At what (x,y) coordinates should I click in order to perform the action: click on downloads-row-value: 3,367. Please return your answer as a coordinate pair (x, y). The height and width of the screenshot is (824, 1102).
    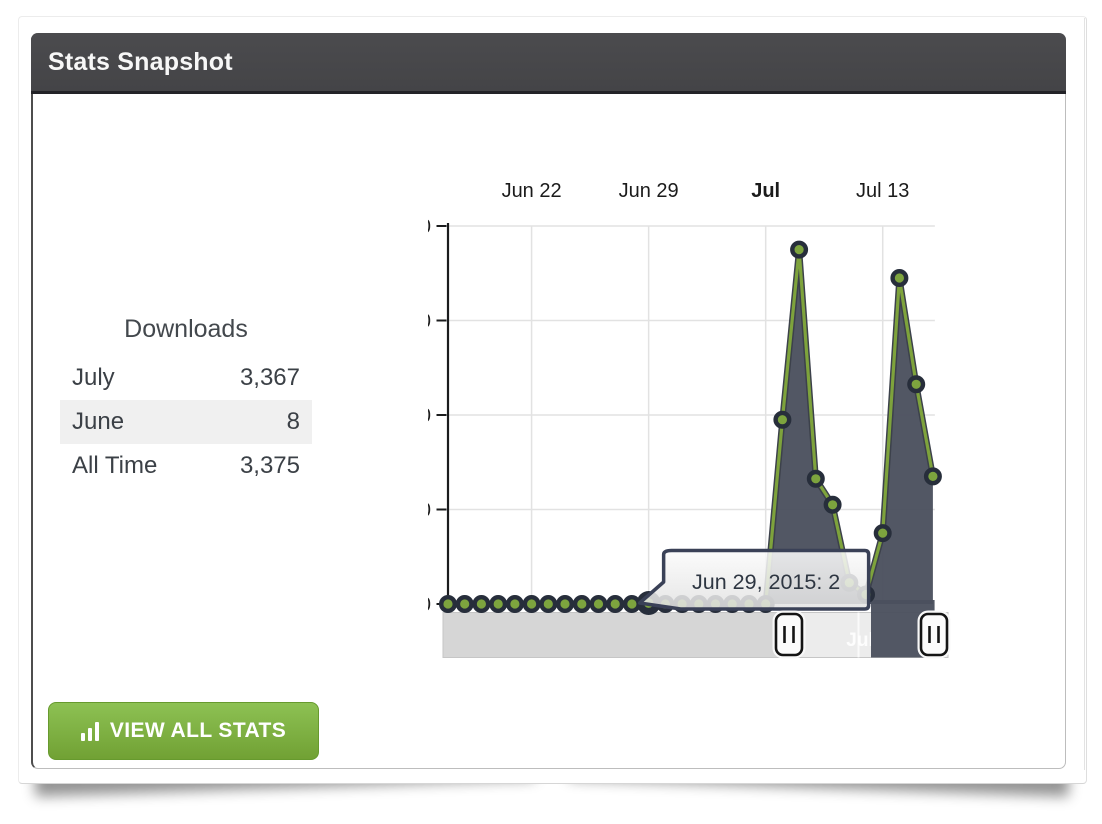
    Looking at the image, I should click on (269, 377).